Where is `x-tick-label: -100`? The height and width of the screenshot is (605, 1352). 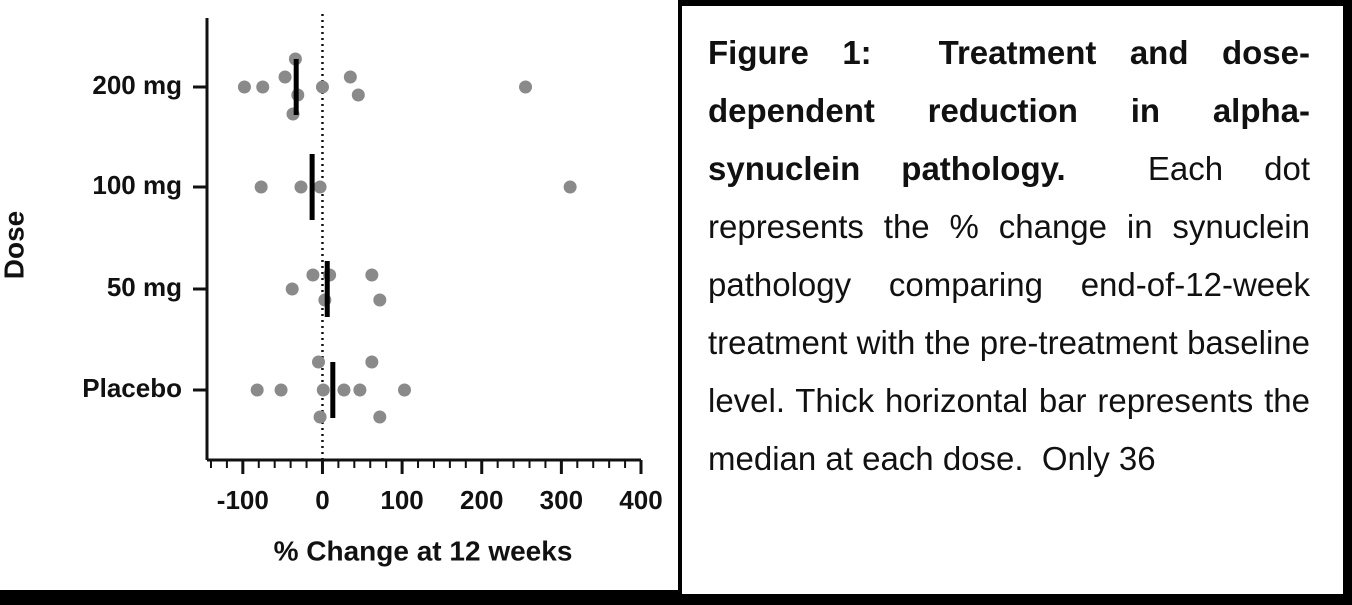
x-tick-label: -100 is located at coordinates (243, 500).